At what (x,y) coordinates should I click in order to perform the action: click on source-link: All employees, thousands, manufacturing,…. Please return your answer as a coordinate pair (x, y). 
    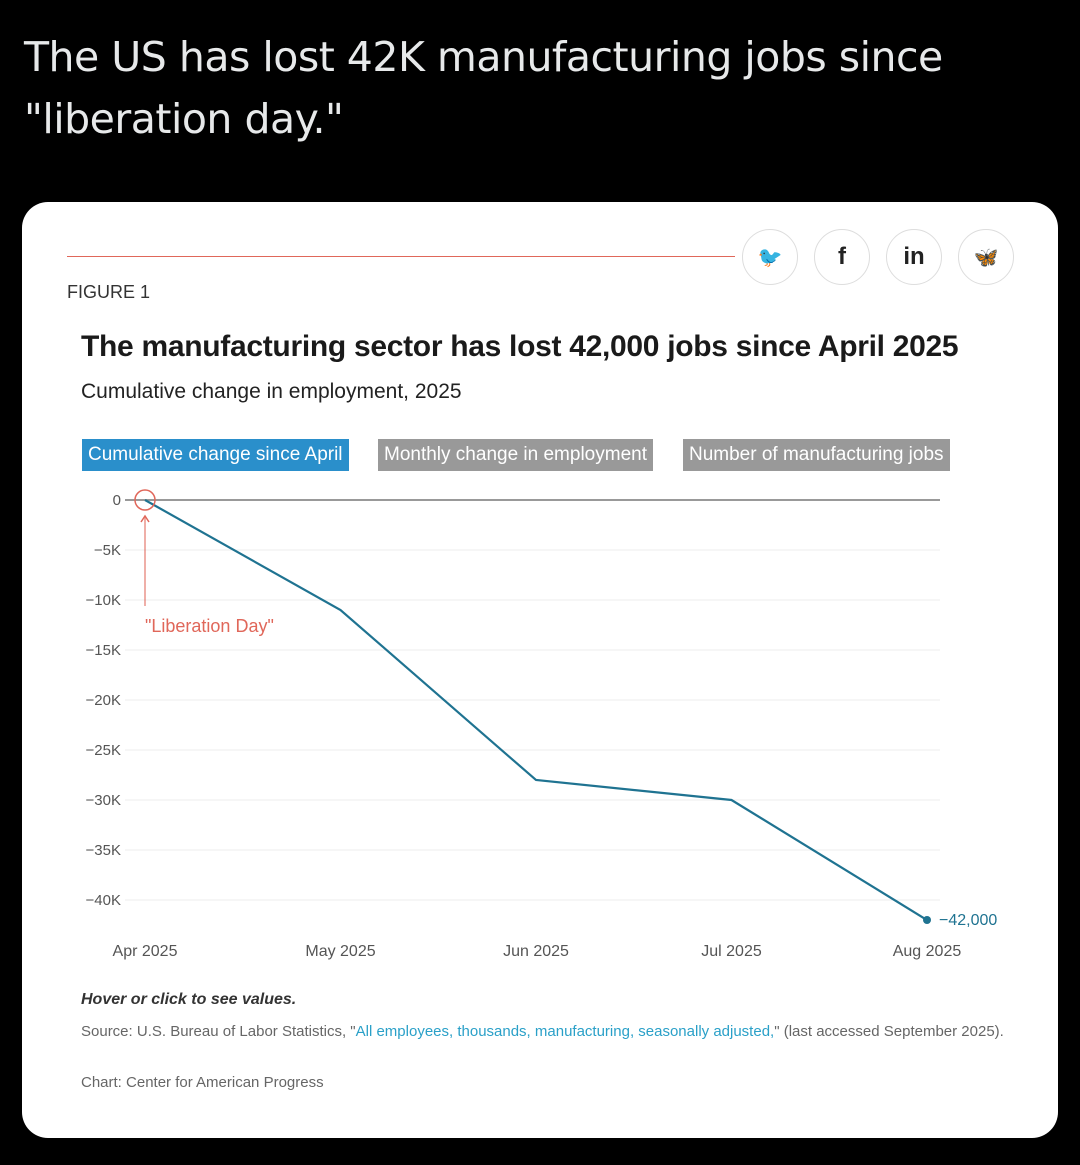
    Looking at the image, I should click on (565, 1031).